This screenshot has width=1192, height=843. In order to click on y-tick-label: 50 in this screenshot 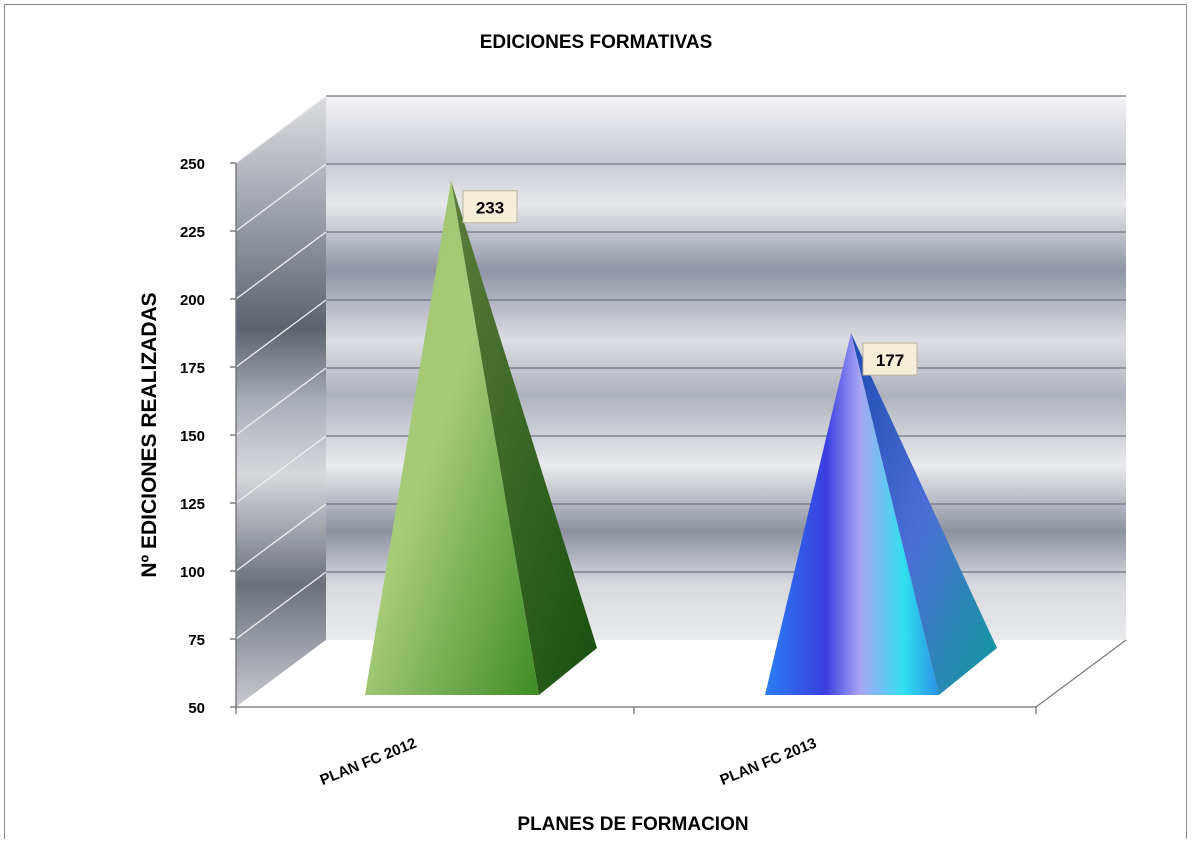, I will do `click(196, 708)`.